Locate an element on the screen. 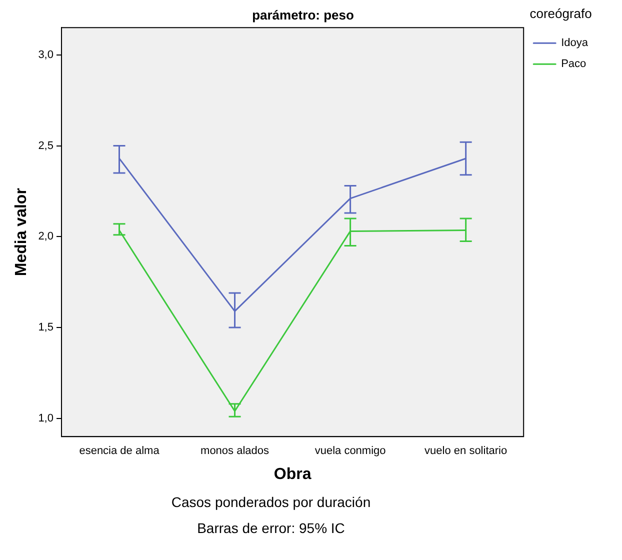 The image size is (622, 560). legend-label: Idoya is located at coordinates (575, 43).